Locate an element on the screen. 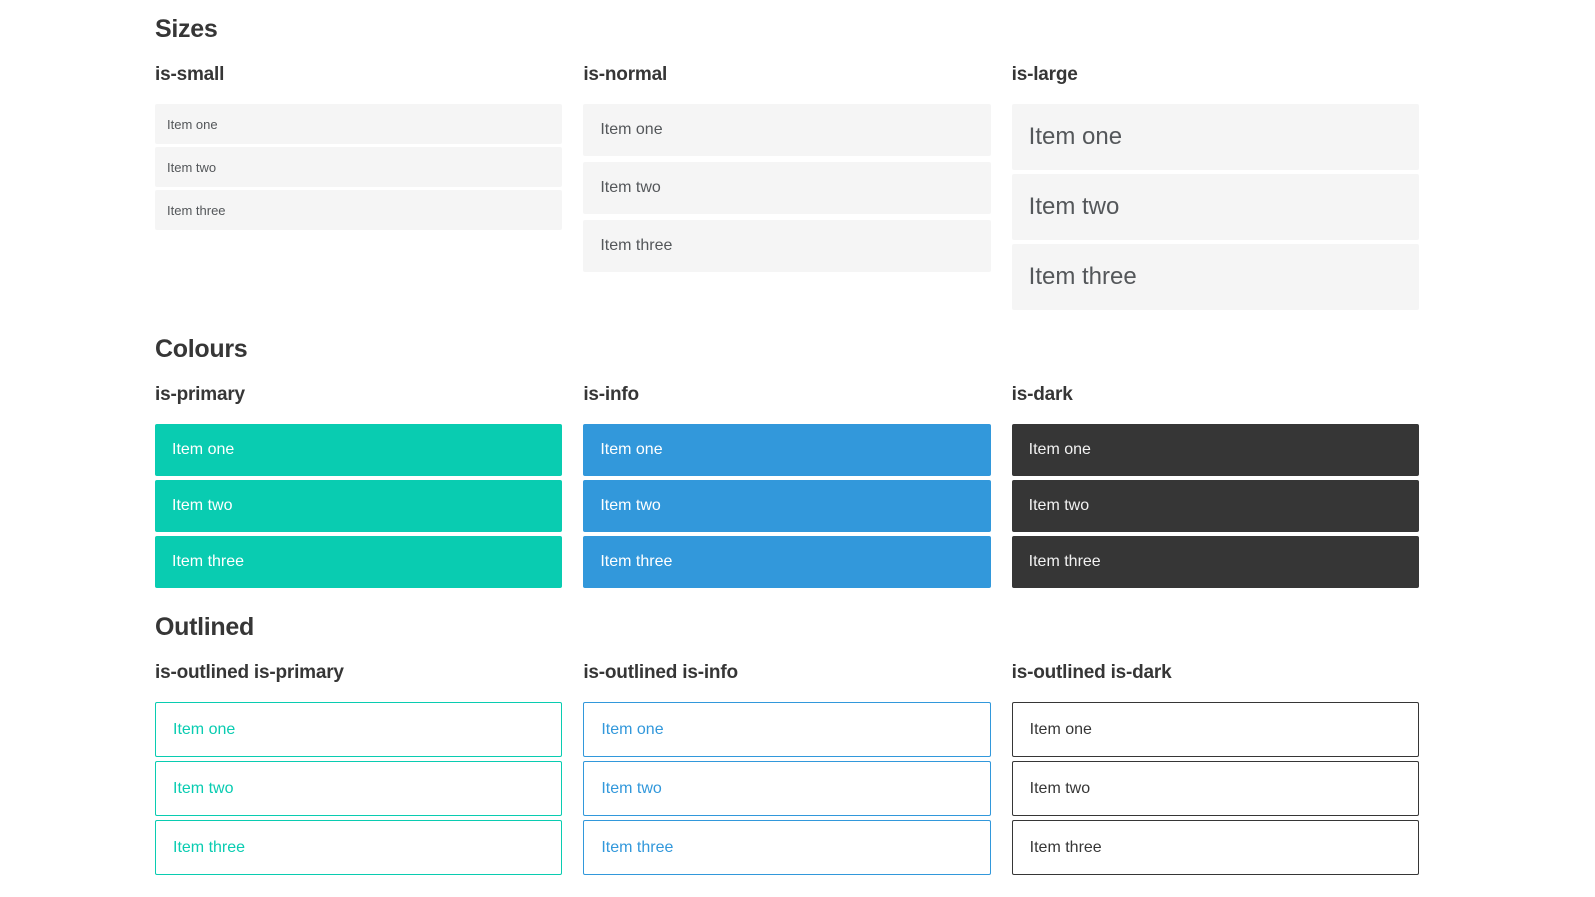  item-list-outlined-info: Item one Item two Item three is located at coordinates (787, 788).